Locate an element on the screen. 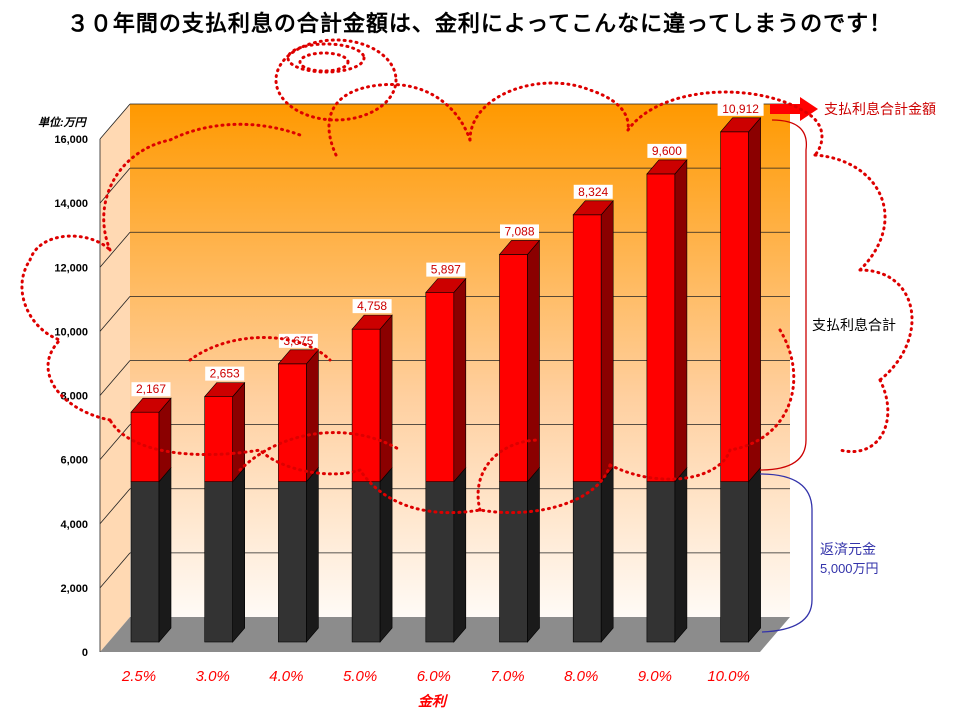 This screenshot has width=959, height=719. x-tick-label: 2.5% is located at coordinates (138, 676).